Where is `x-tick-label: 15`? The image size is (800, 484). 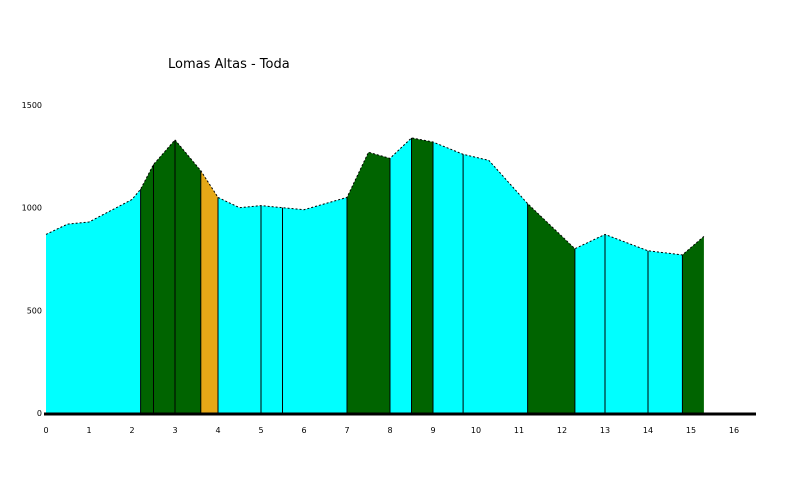 x-tick-label: 15 is located at coordinates (691, 430).